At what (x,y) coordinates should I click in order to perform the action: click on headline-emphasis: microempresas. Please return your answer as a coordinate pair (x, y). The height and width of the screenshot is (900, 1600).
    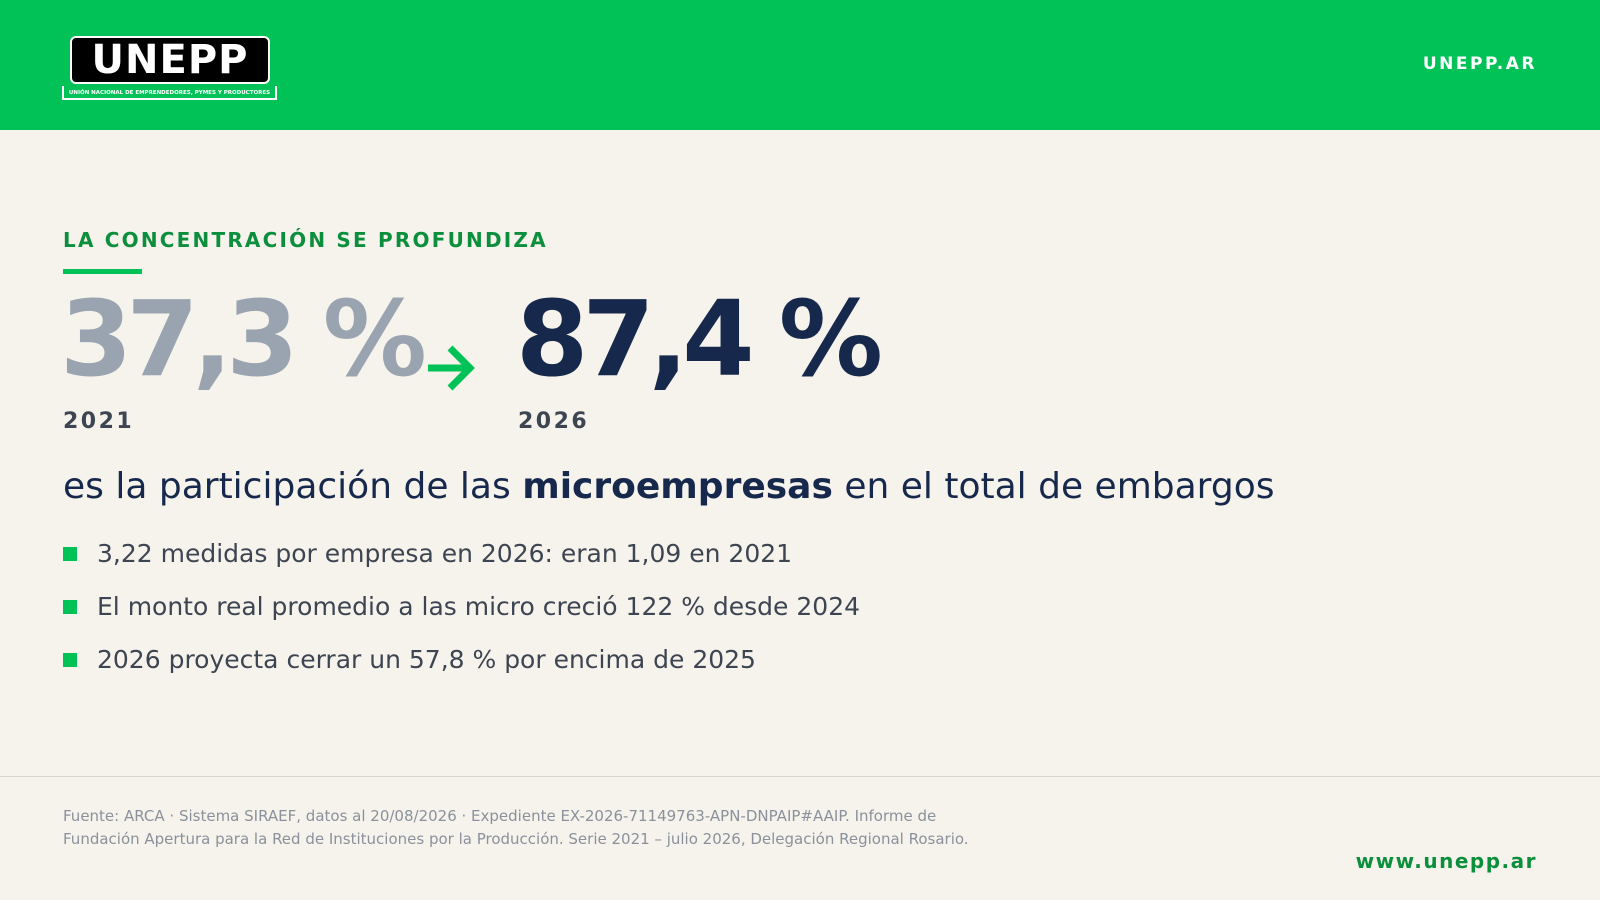
    Looking at the image, I should click on (677, 486).